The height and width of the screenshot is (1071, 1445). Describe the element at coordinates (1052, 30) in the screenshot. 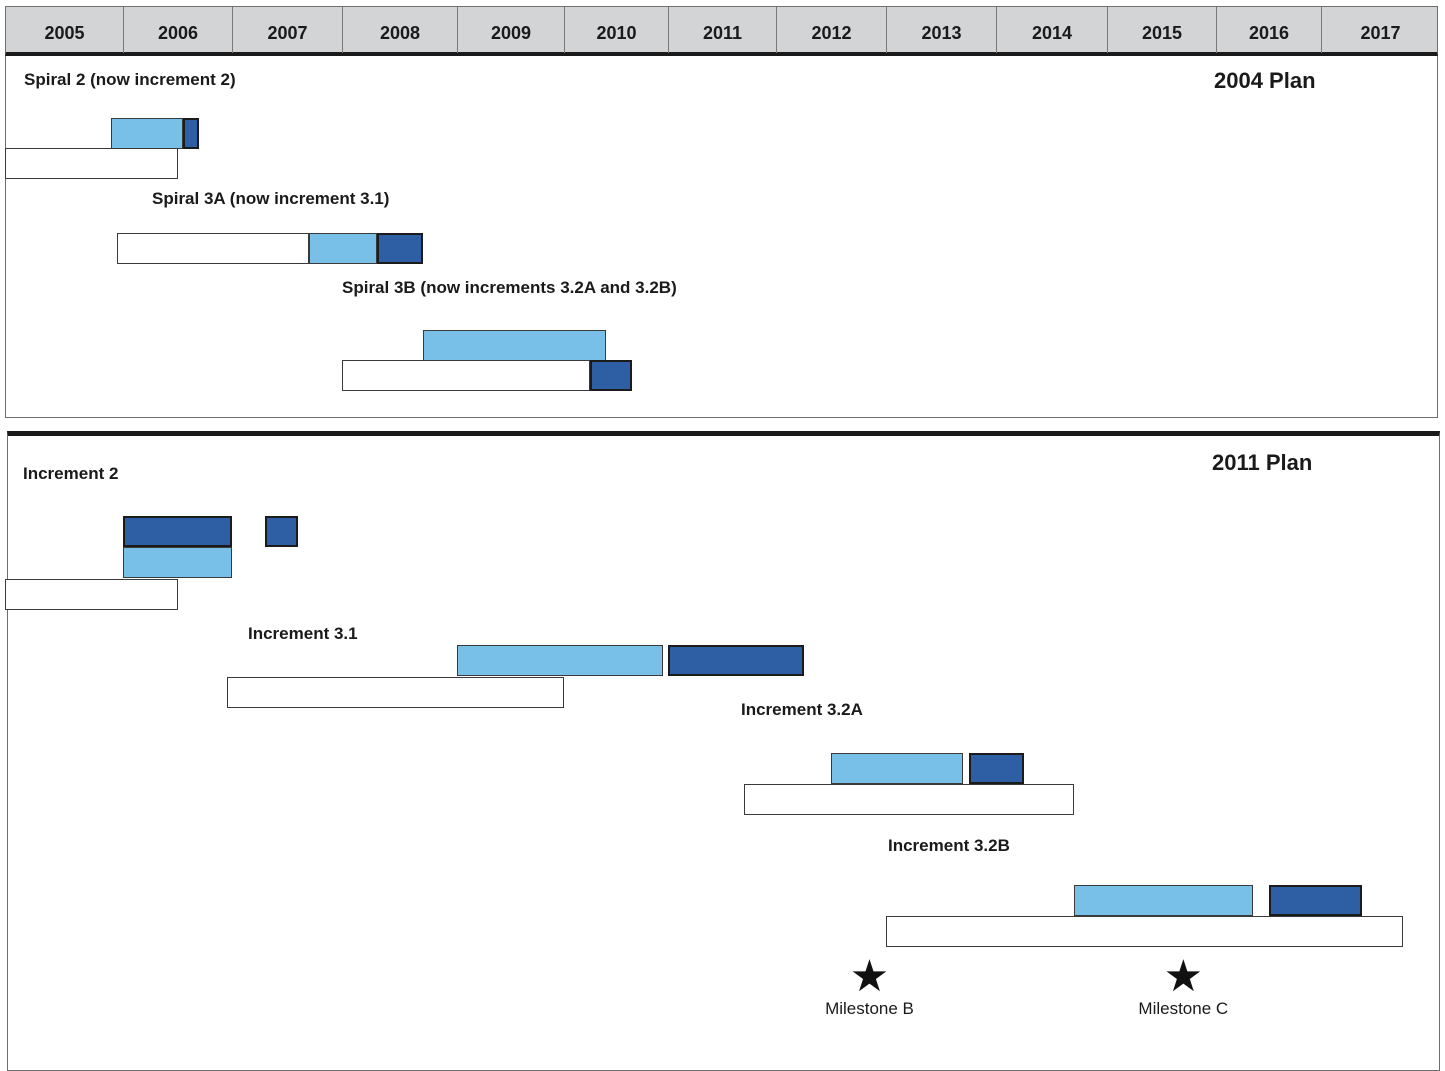

I see `year-label: 2014` at that location.